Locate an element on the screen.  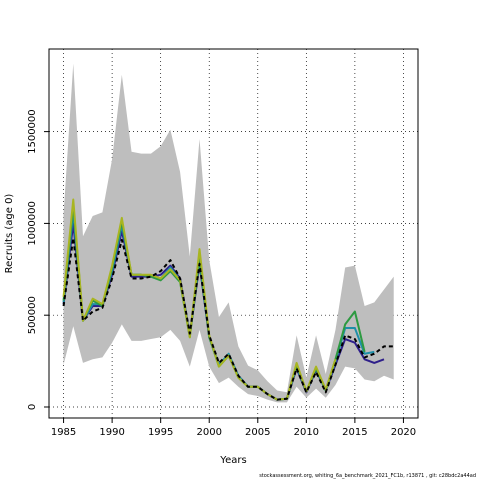
x-tick-label: 2000 is located at coordinates (208, 432).